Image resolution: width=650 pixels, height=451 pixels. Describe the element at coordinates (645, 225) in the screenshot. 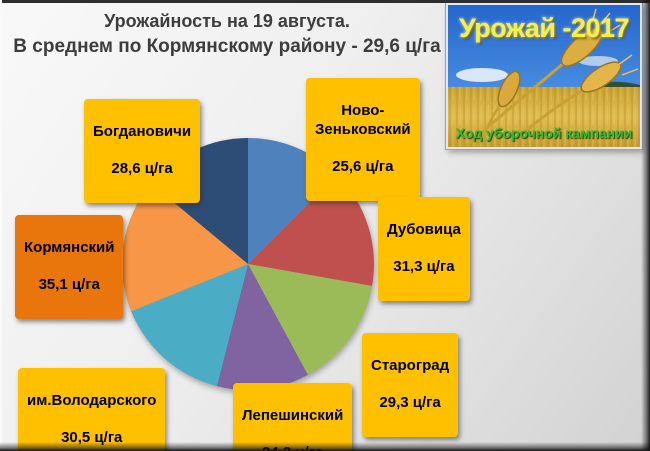

I see `frame-right-shadow` at that location.